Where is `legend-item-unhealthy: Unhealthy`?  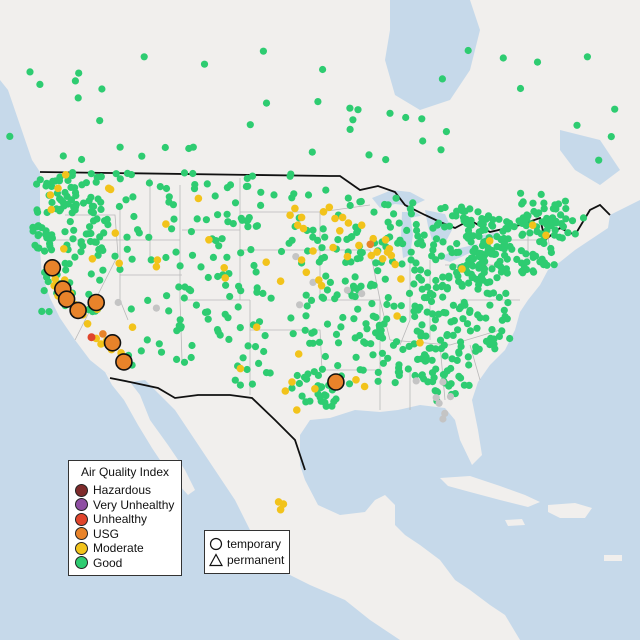
legend-item-unhealthy: Unhealthy is located at coordinates (125, 519).